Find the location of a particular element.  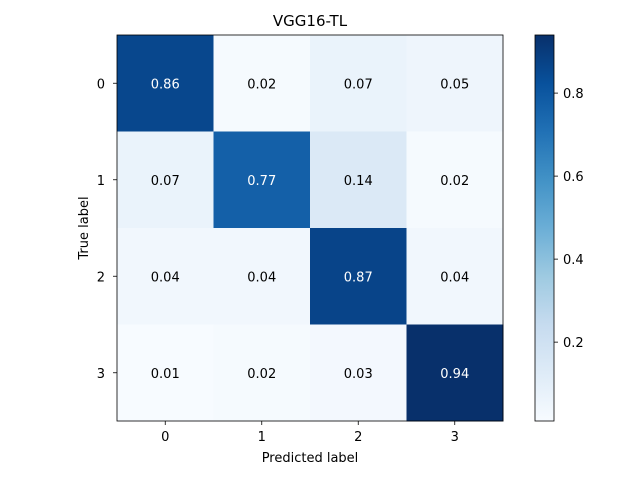

y-tick-label: 0 is located at coordinates (101, 84).